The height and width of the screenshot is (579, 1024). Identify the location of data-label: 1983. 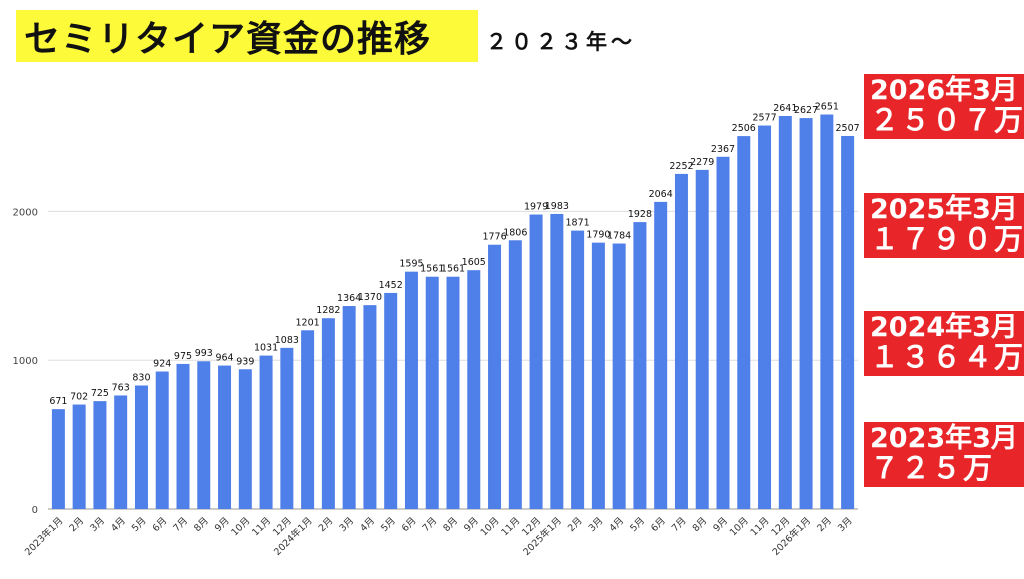
(557, 206).